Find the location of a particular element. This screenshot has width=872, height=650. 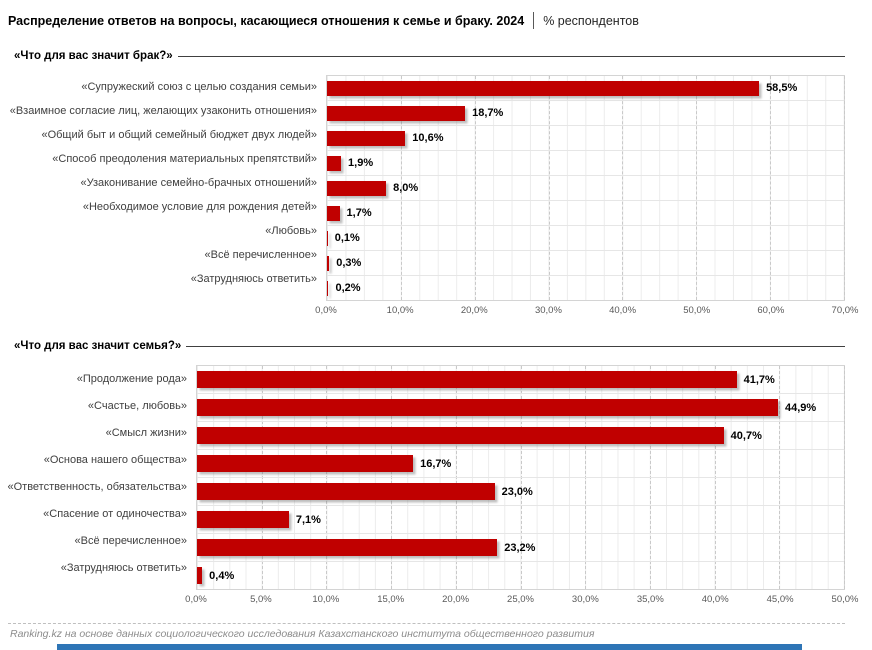

section-header-marriage: «Что для вас значит брак?» is located at coordinates (429, 56).